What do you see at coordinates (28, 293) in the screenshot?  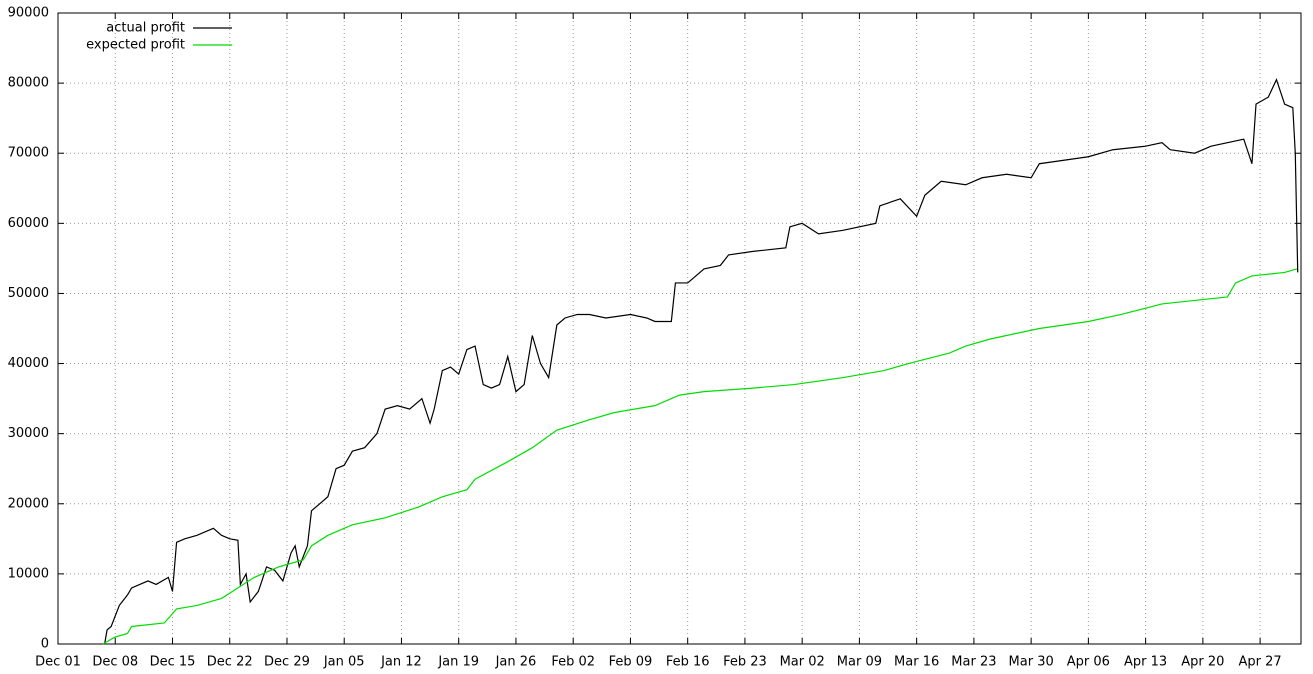 I see `y-tick-label: 50000` at bounding box center [28, 293].